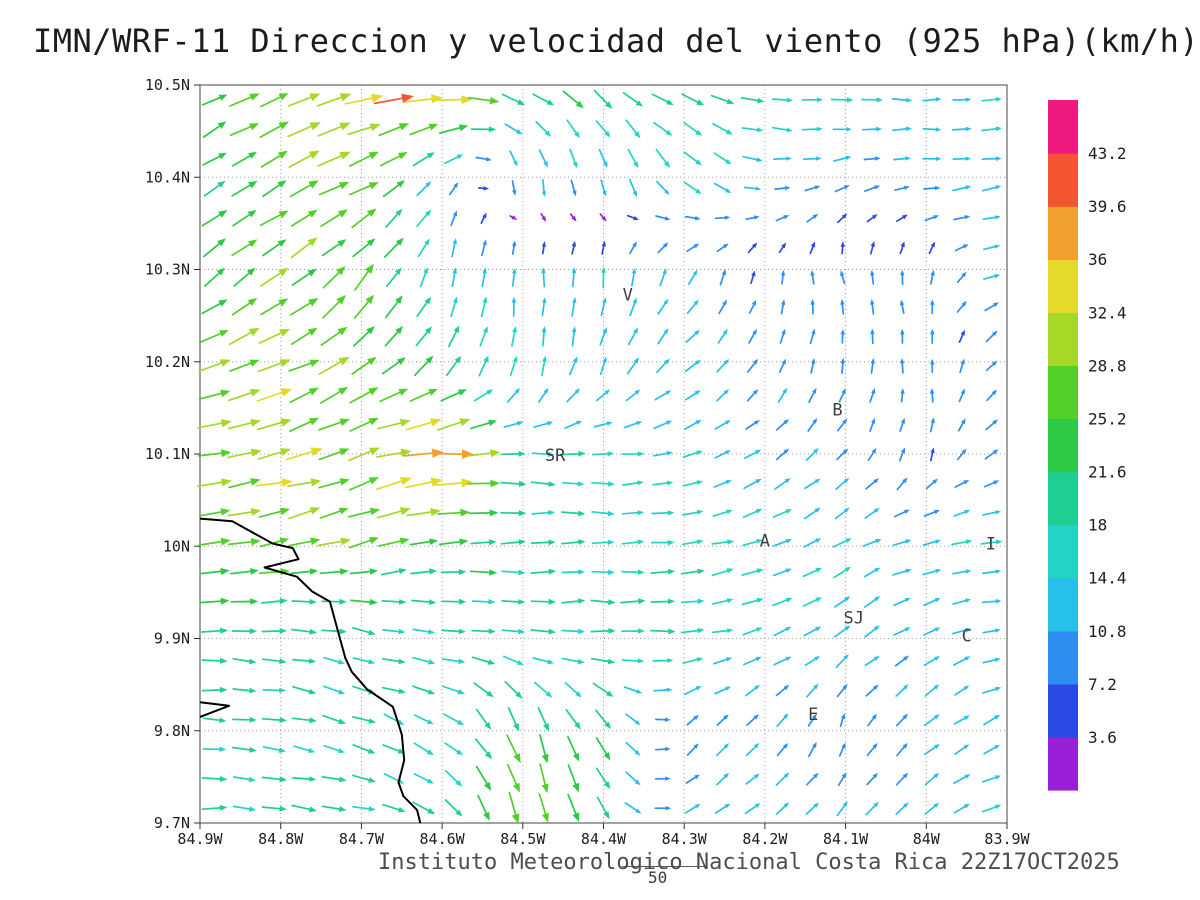 The width and height of the screenshot is (1200, 900). I want to click on colorbar-tick-label: 28.8, so click(1107, 365).